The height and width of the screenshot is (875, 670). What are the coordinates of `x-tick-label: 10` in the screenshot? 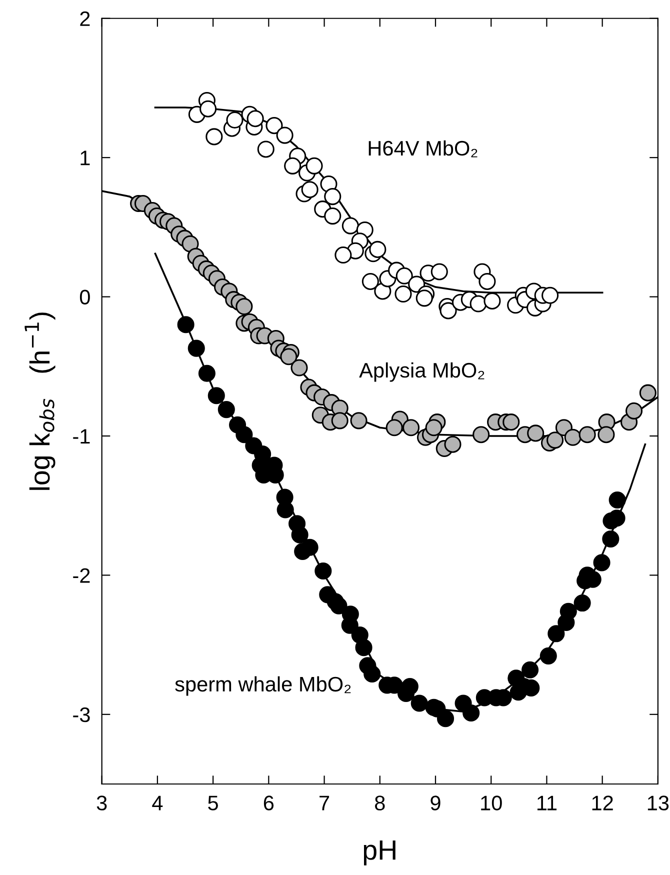 It's located at (491, 803).